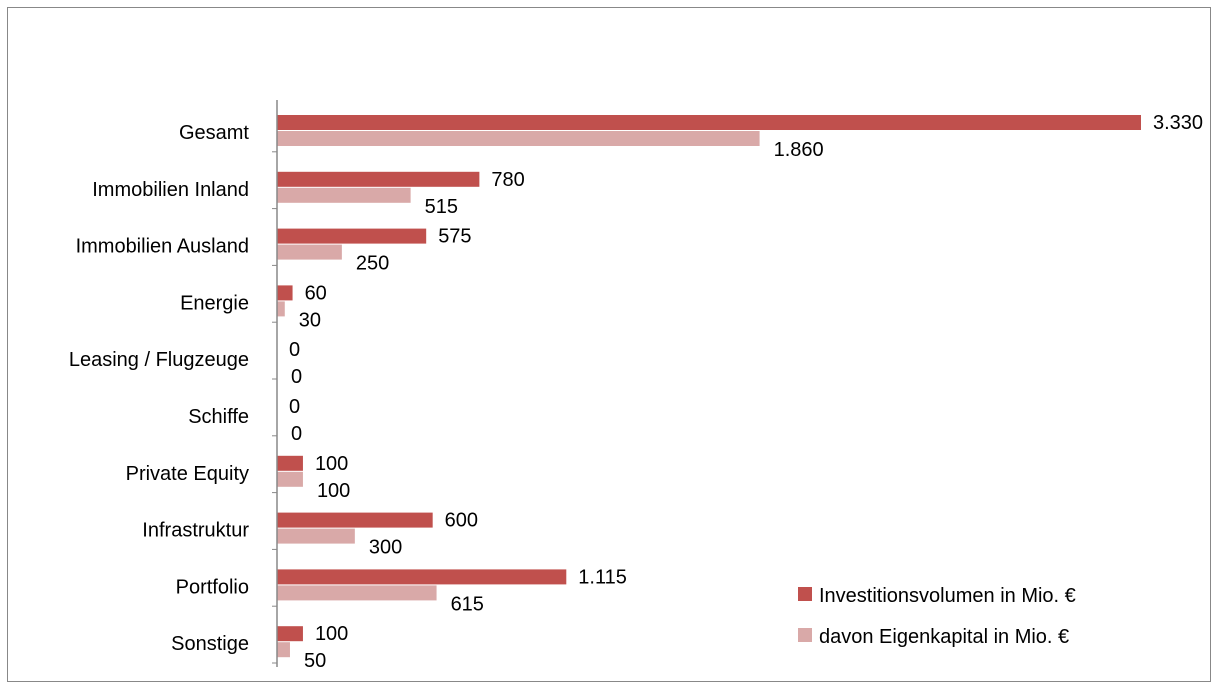 The height and width of the screenshot is (686, 1213). Describe the element at coordinates (461, 521) in the screenshot. I see `data-label-investitionsvolumen: 600` at that location.